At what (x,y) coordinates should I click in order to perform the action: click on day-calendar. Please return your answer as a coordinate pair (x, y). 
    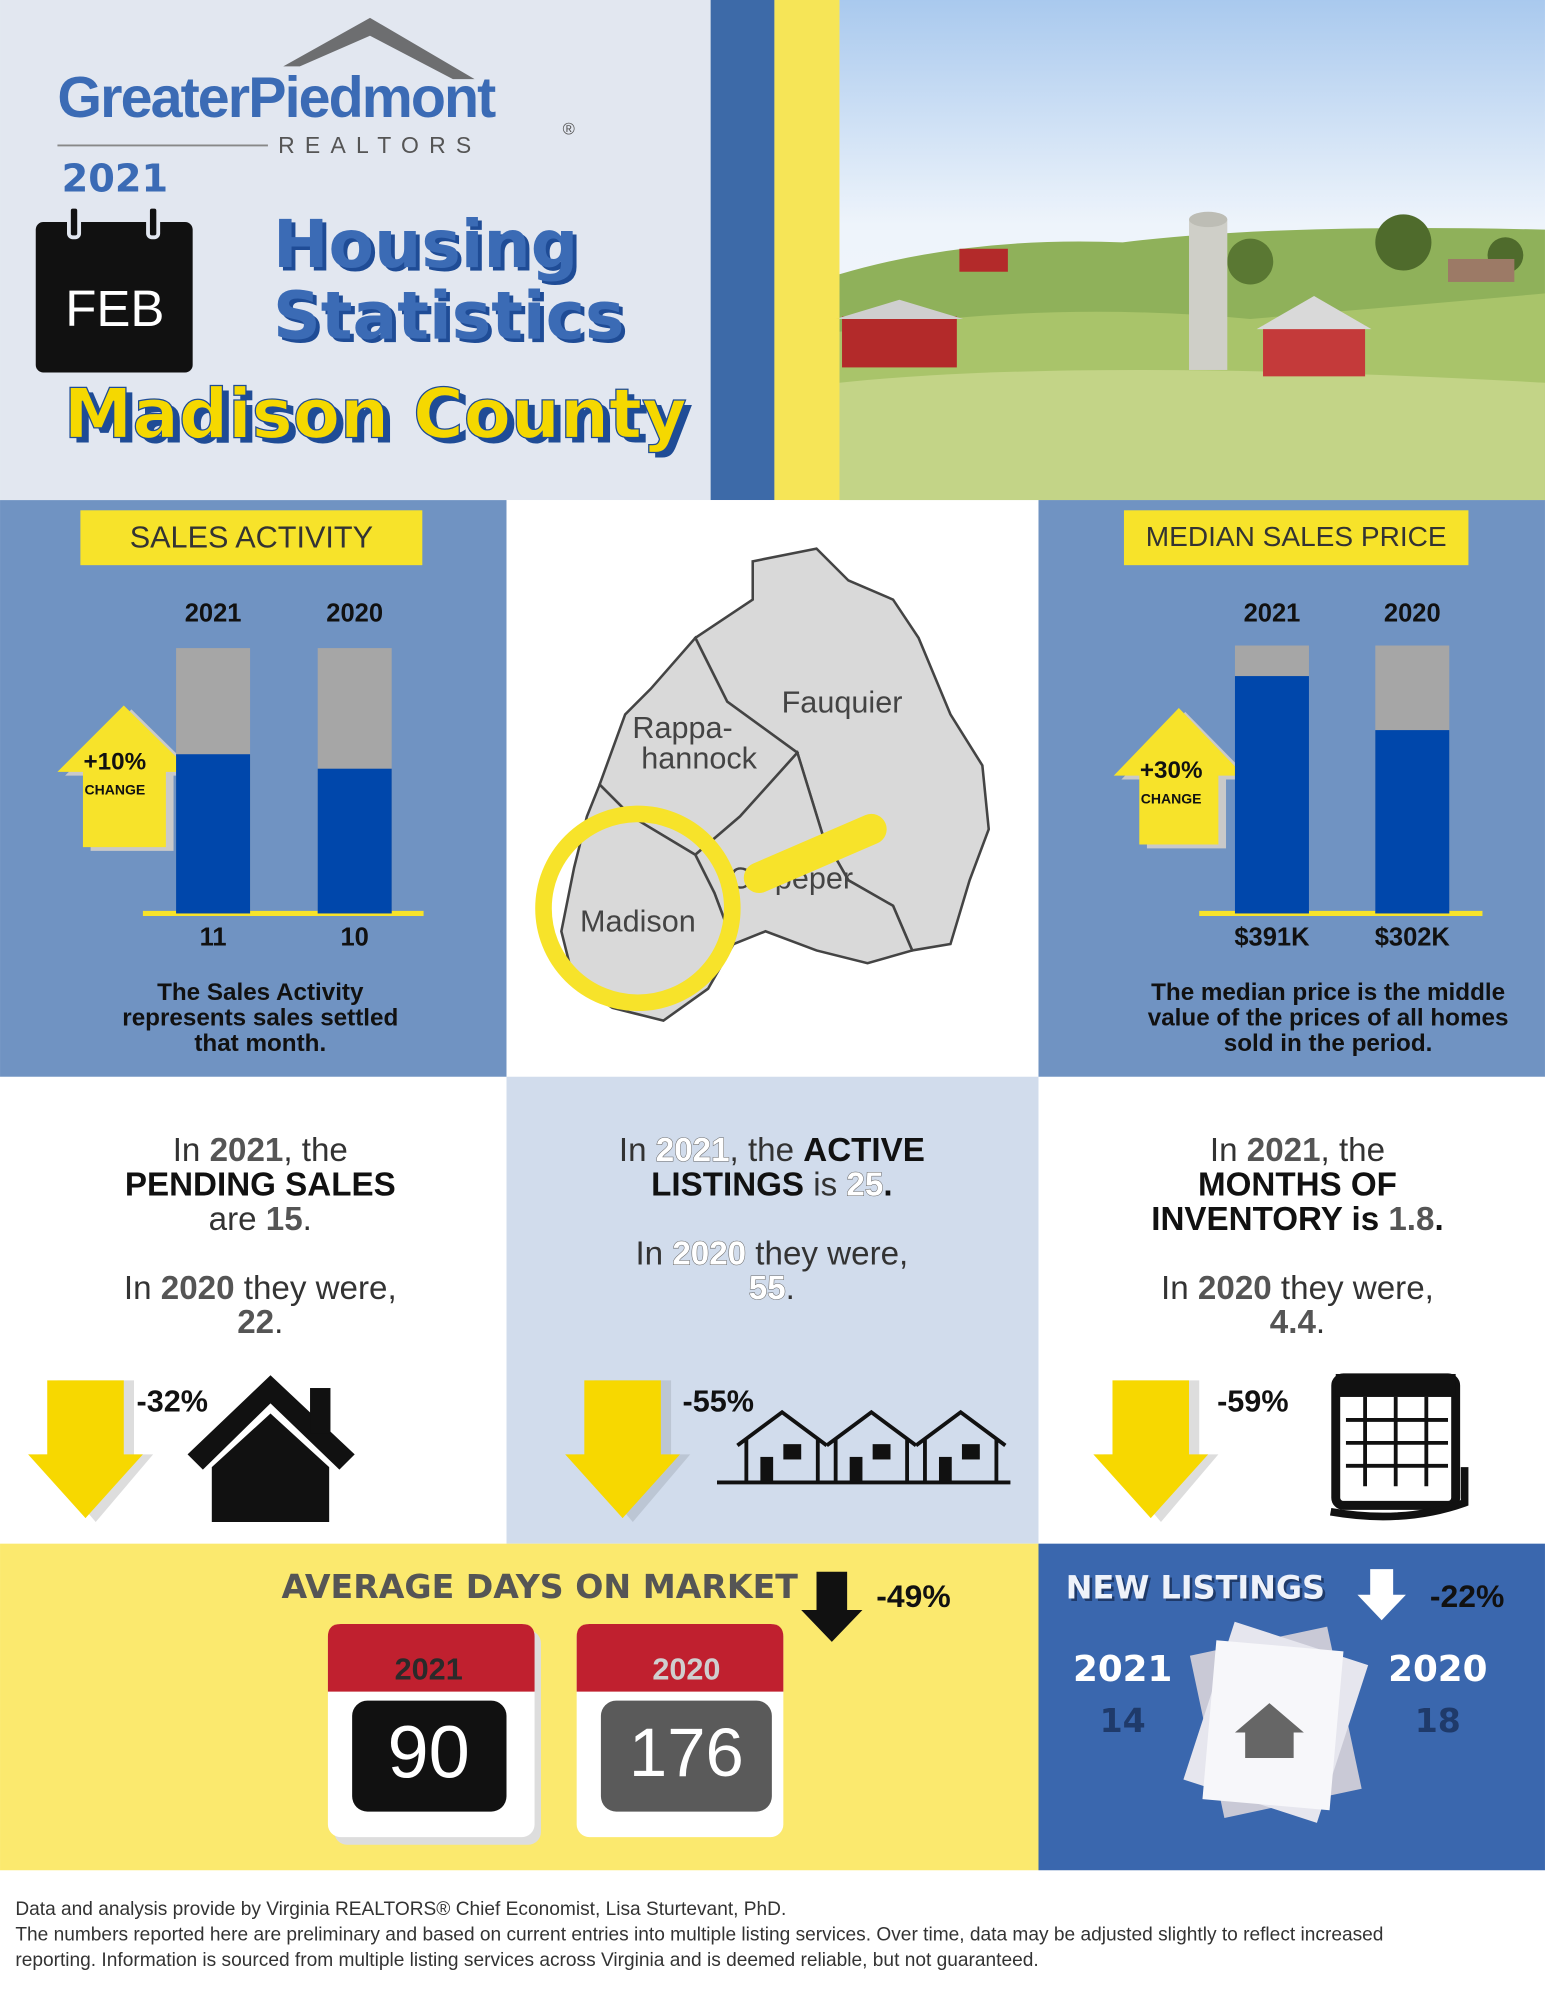
    Looking at the image, I should click on (555, 1734).